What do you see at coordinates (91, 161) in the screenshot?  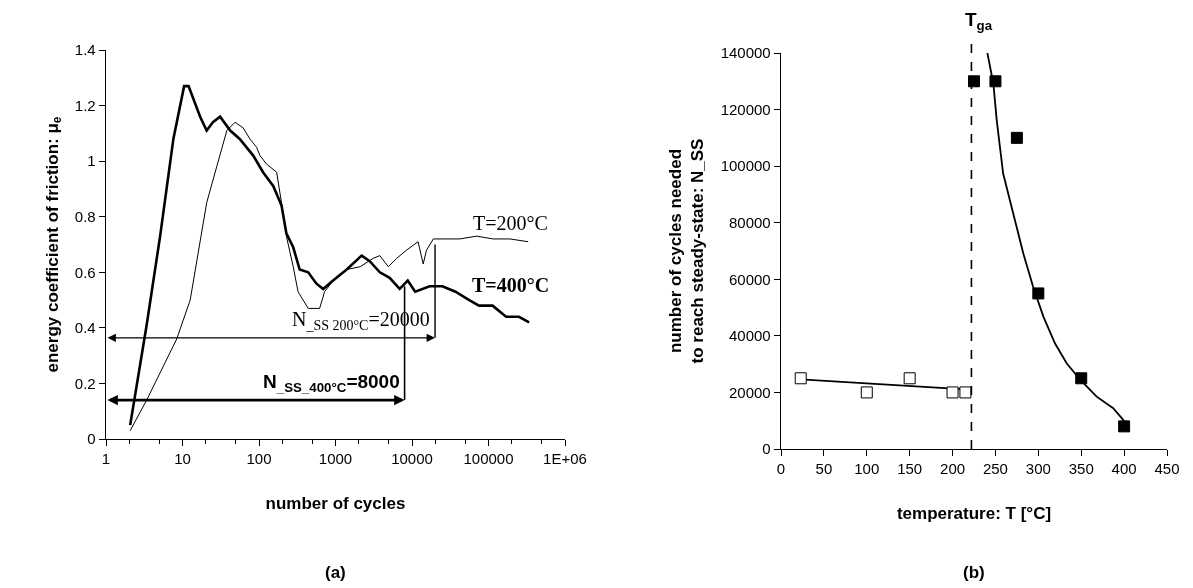 I see `y-tick-label: 1` at bounding box center [91, 161].